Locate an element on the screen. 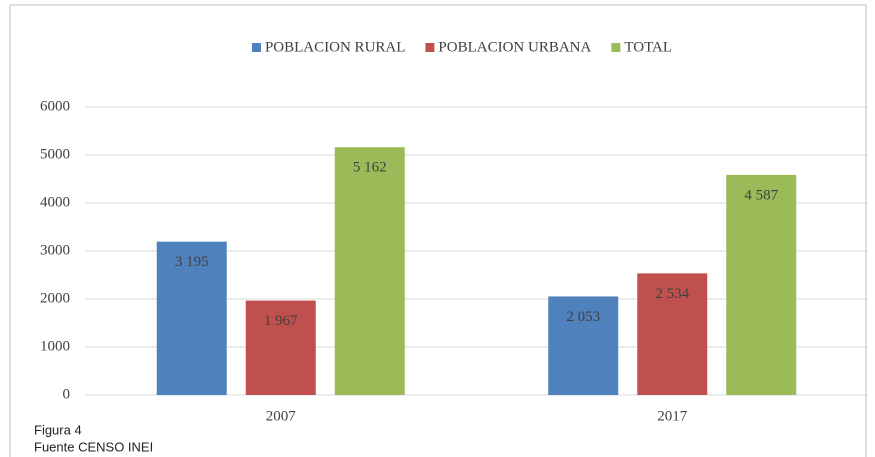  source-label: Fuente CENSO INEI is located at coordinates (93, 446).